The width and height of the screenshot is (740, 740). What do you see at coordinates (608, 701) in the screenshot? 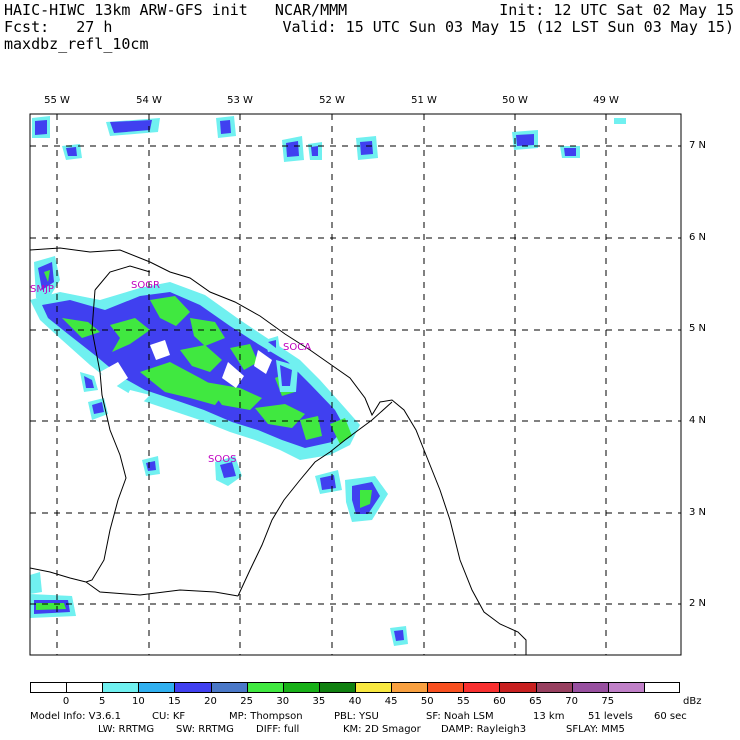
I see `colorbar-tick-label: 75` at bounding box center [608, 701].